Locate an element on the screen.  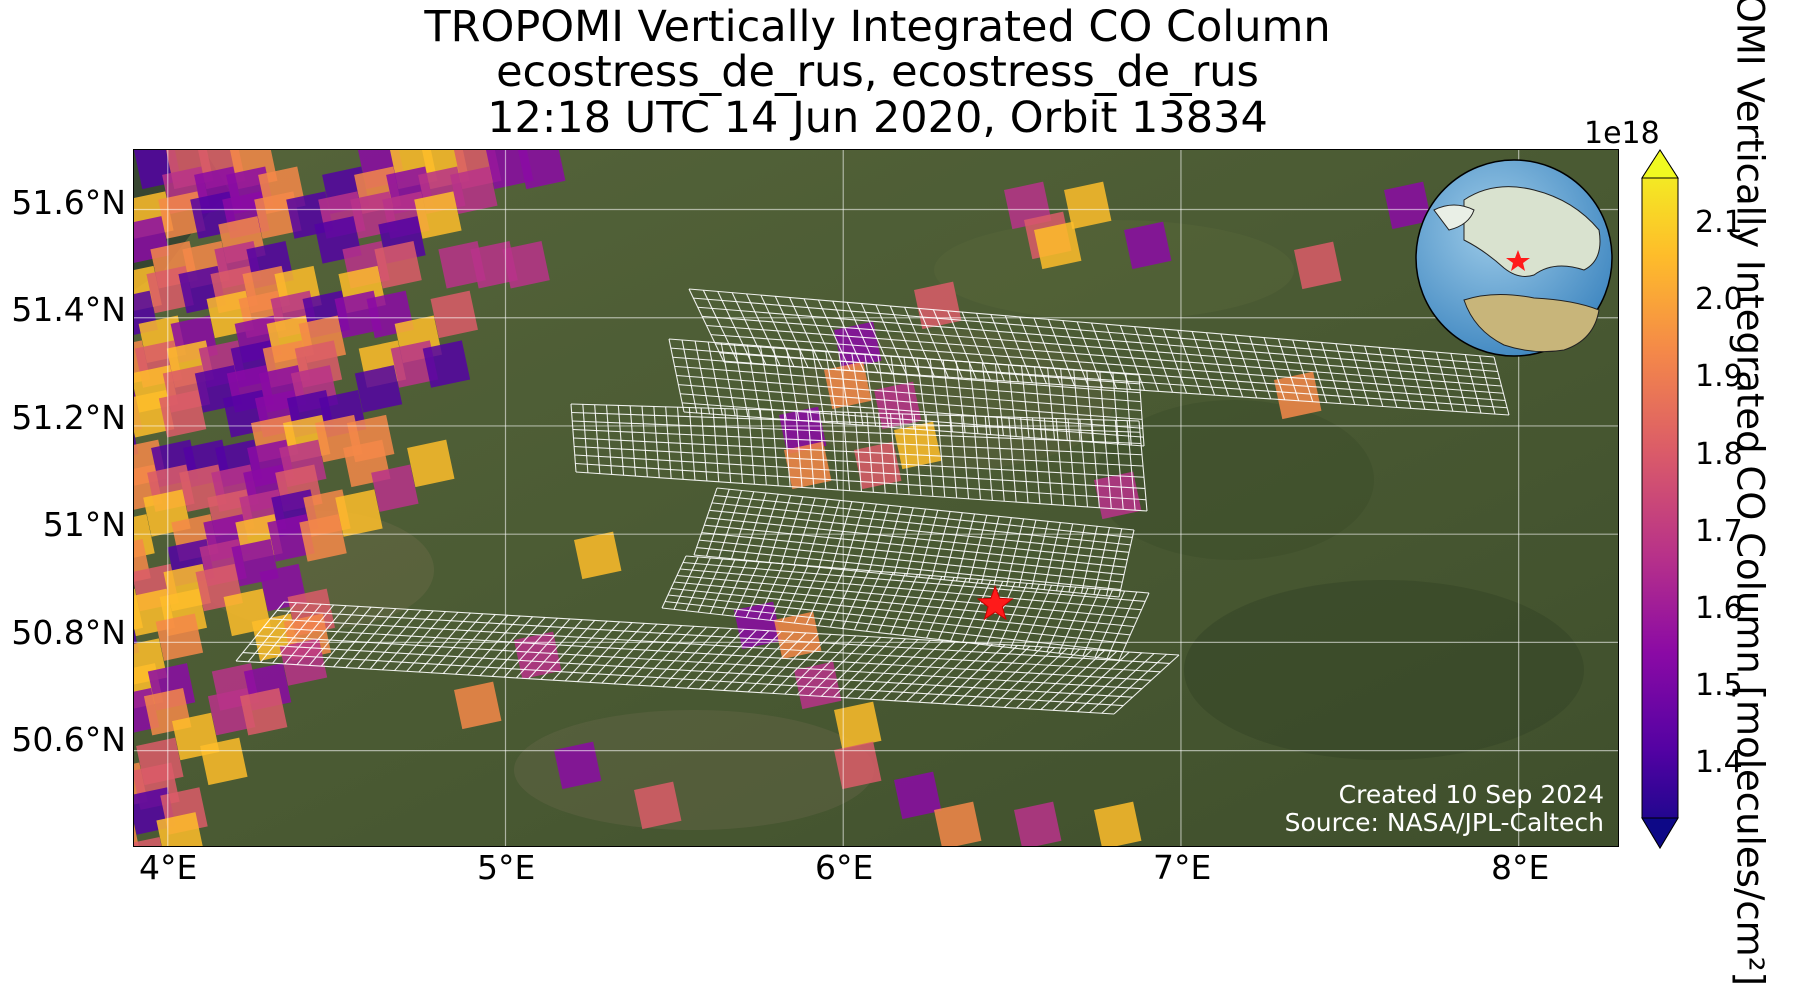
colorbar-exponent: 1e18 is located at coordinates (1622, 133).